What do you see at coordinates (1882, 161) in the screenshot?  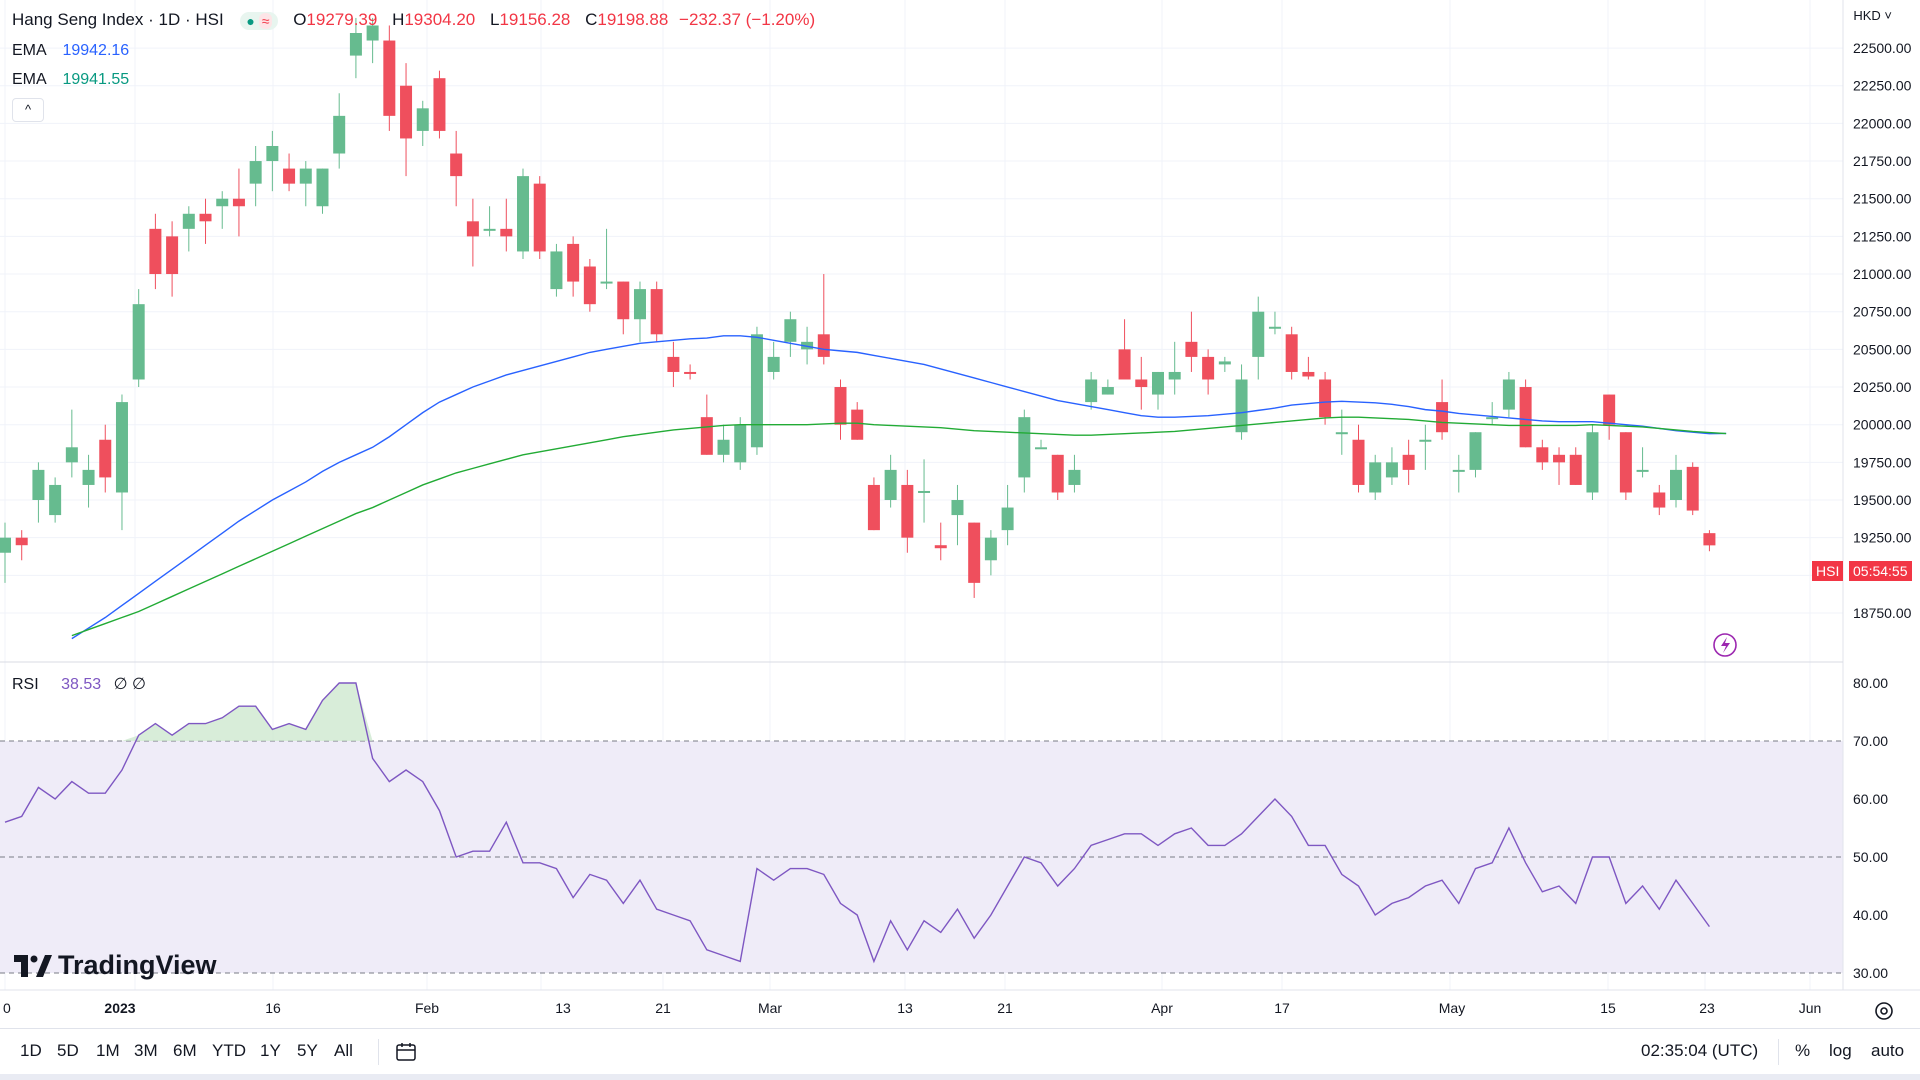 I see `price-tick-label: 21750.00` at bounding box center [1882, 161].